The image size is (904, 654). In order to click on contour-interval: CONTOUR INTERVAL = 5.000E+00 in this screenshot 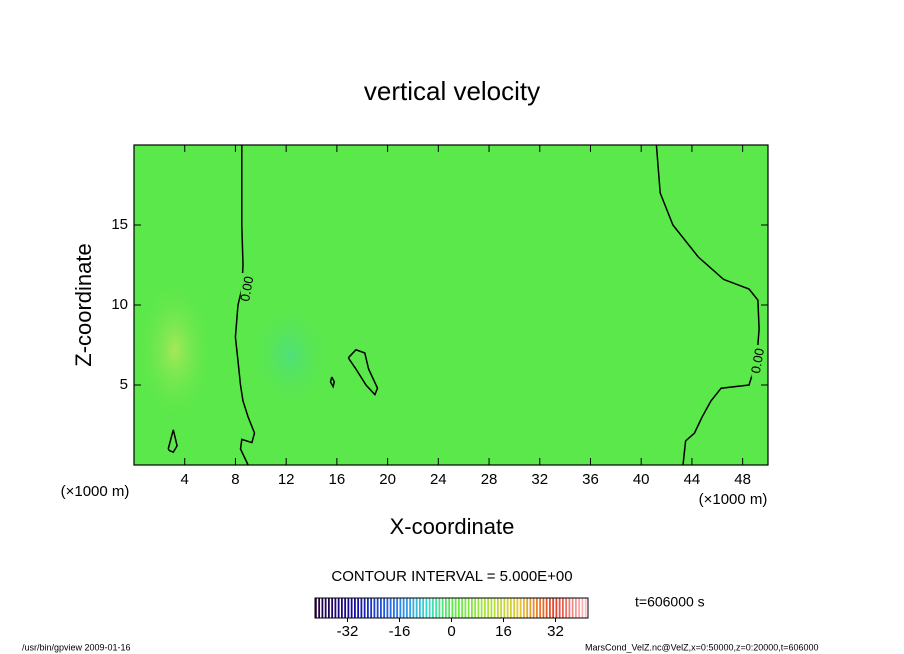, I will do `click(451, 576)`.